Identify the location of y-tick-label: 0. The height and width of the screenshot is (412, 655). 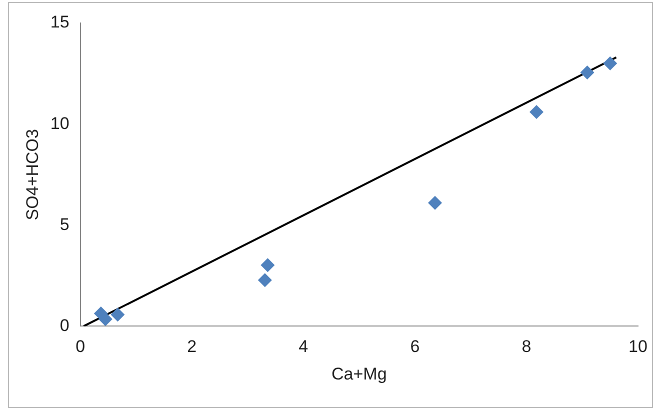
(65, 325).